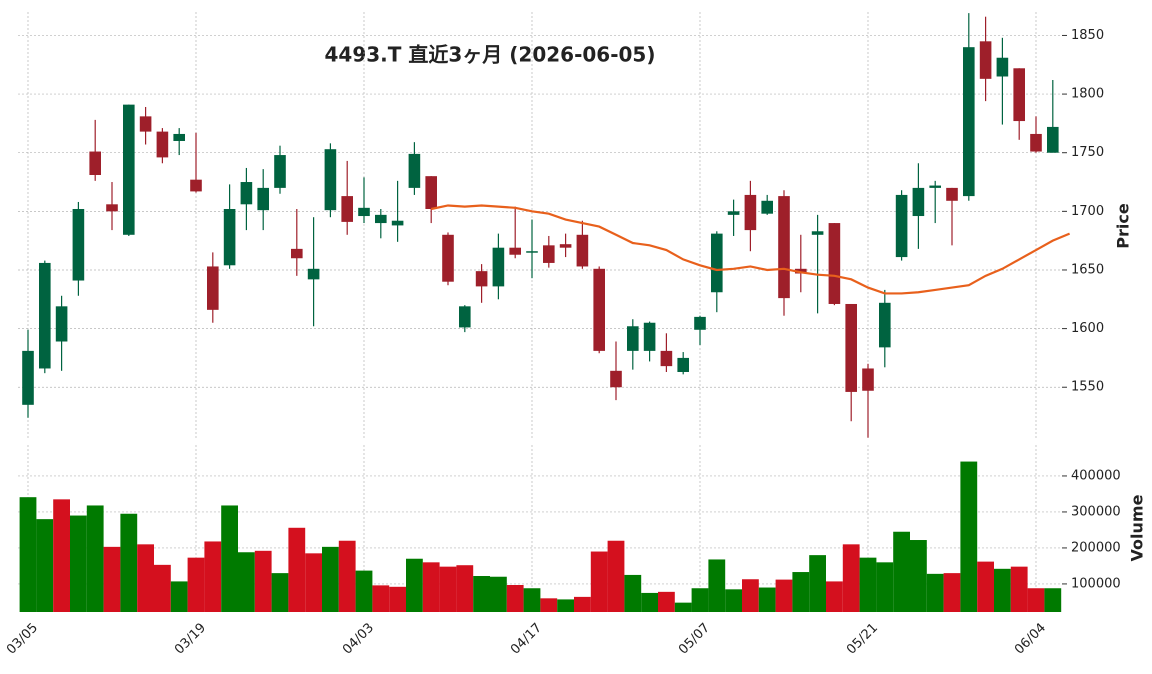 The width and height of the screenshot is (1152, 674). Describe the element at coordinates (1096, 547) in the screenshot. I see `volume-tick-label: 200000` at that location.